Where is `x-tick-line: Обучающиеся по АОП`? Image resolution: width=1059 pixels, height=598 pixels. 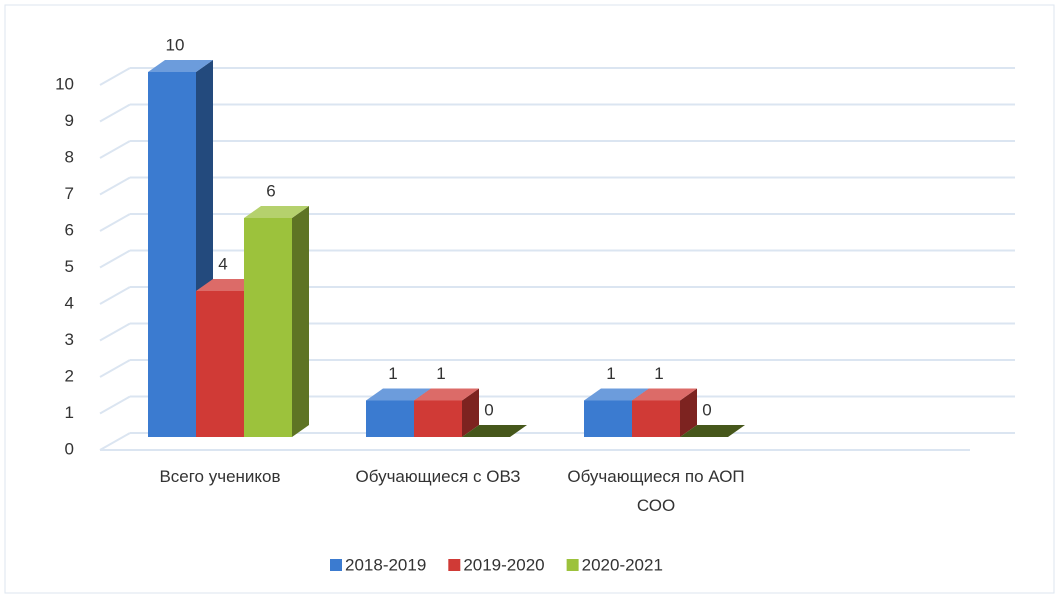 x-tick-line: Обучающиеся по АОП is located at coordinates (655, 476).